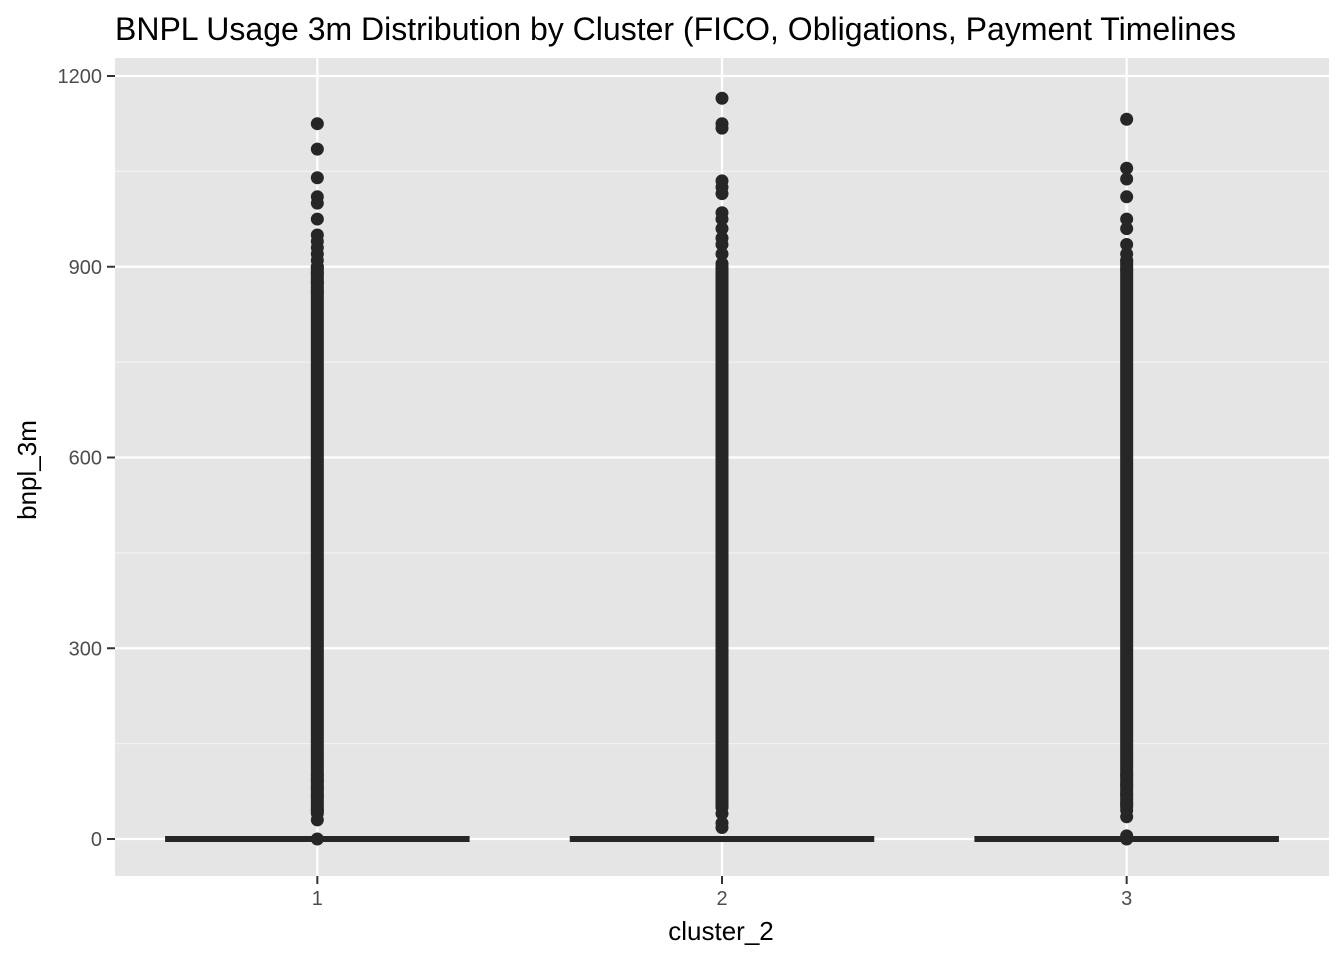 This screenshot has height=960, width=1344. I want to click on y-tick-label: 600, so click(85, 459).